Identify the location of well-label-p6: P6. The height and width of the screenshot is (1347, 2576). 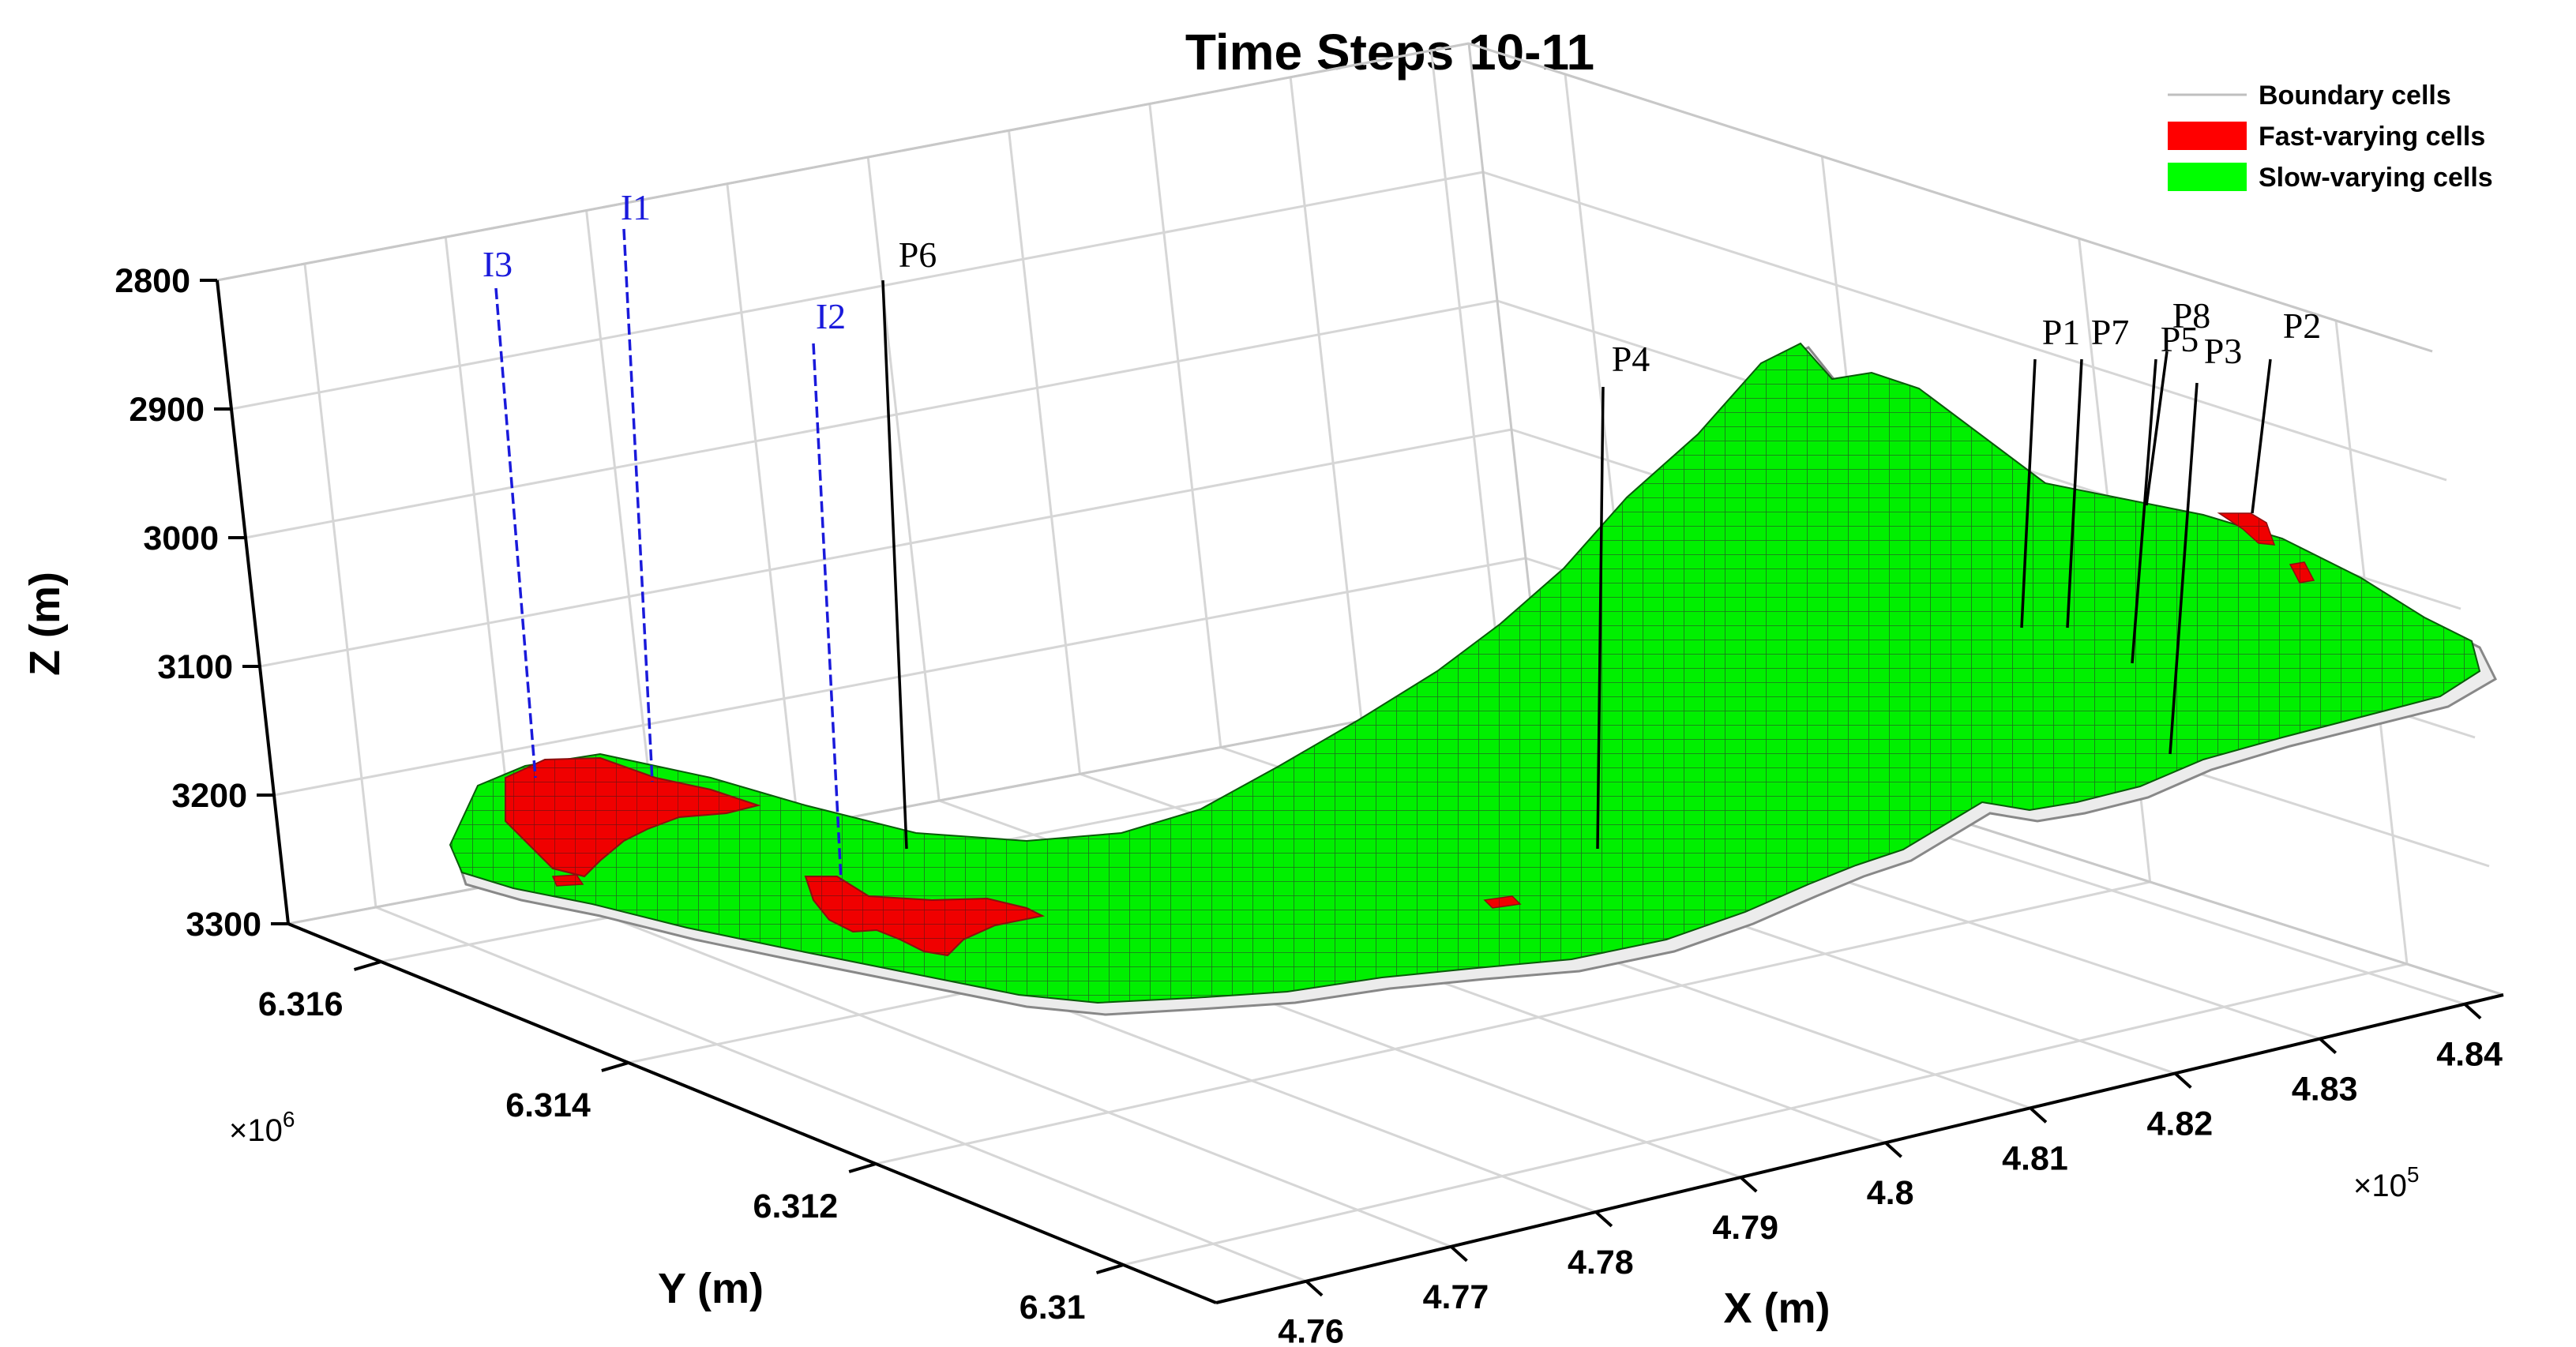
(918, 255).